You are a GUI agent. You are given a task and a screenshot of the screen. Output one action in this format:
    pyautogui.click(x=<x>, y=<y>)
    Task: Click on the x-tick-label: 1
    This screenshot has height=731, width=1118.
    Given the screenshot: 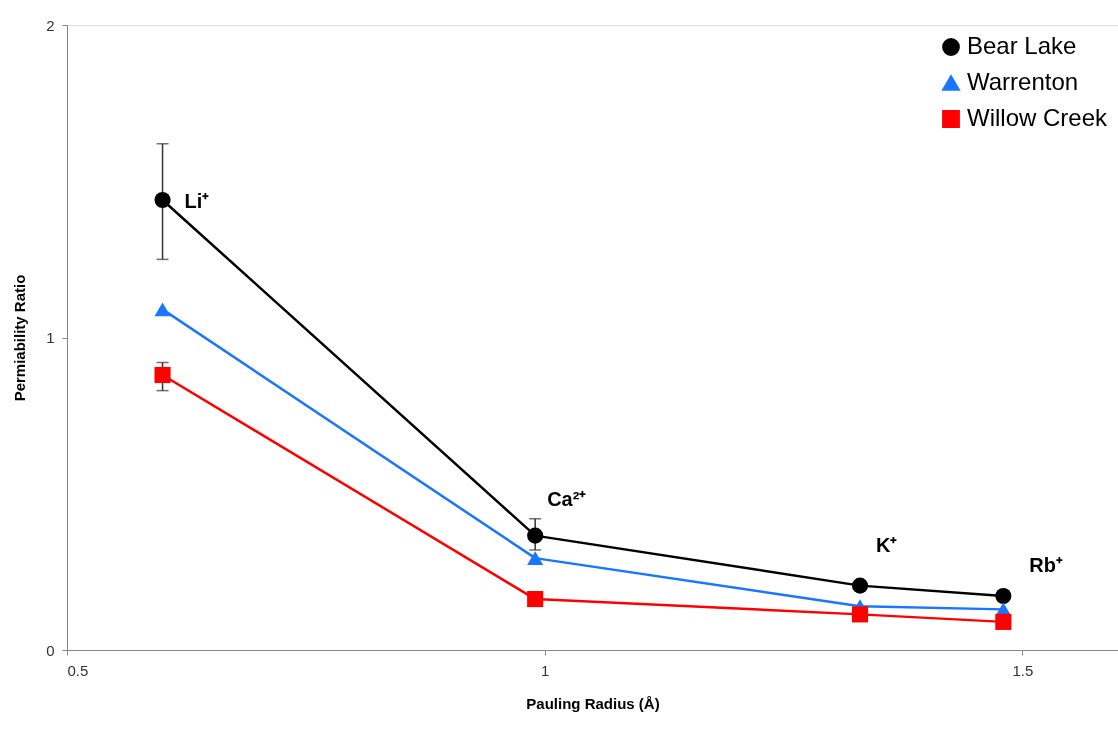 What is the action you would take?
    pyautogui.click(x=545, y=670)
    